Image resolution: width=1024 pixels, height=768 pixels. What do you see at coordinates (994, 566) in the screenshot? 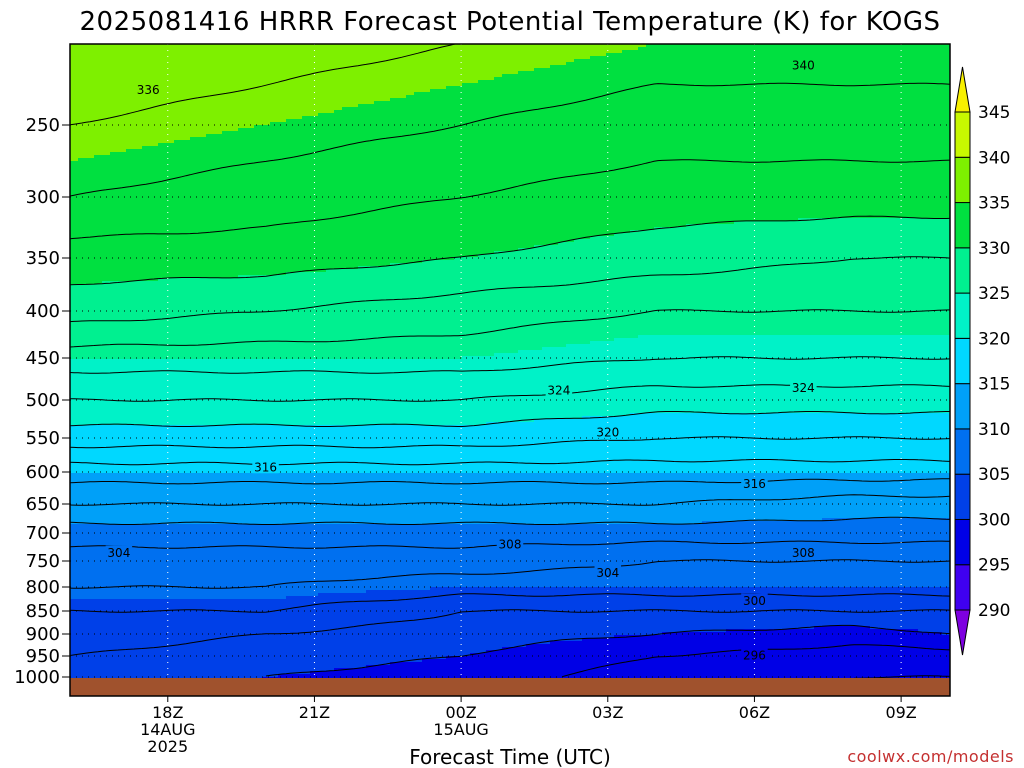
I see `colorbar-label-295: 295` at bounding box center [994, 566].